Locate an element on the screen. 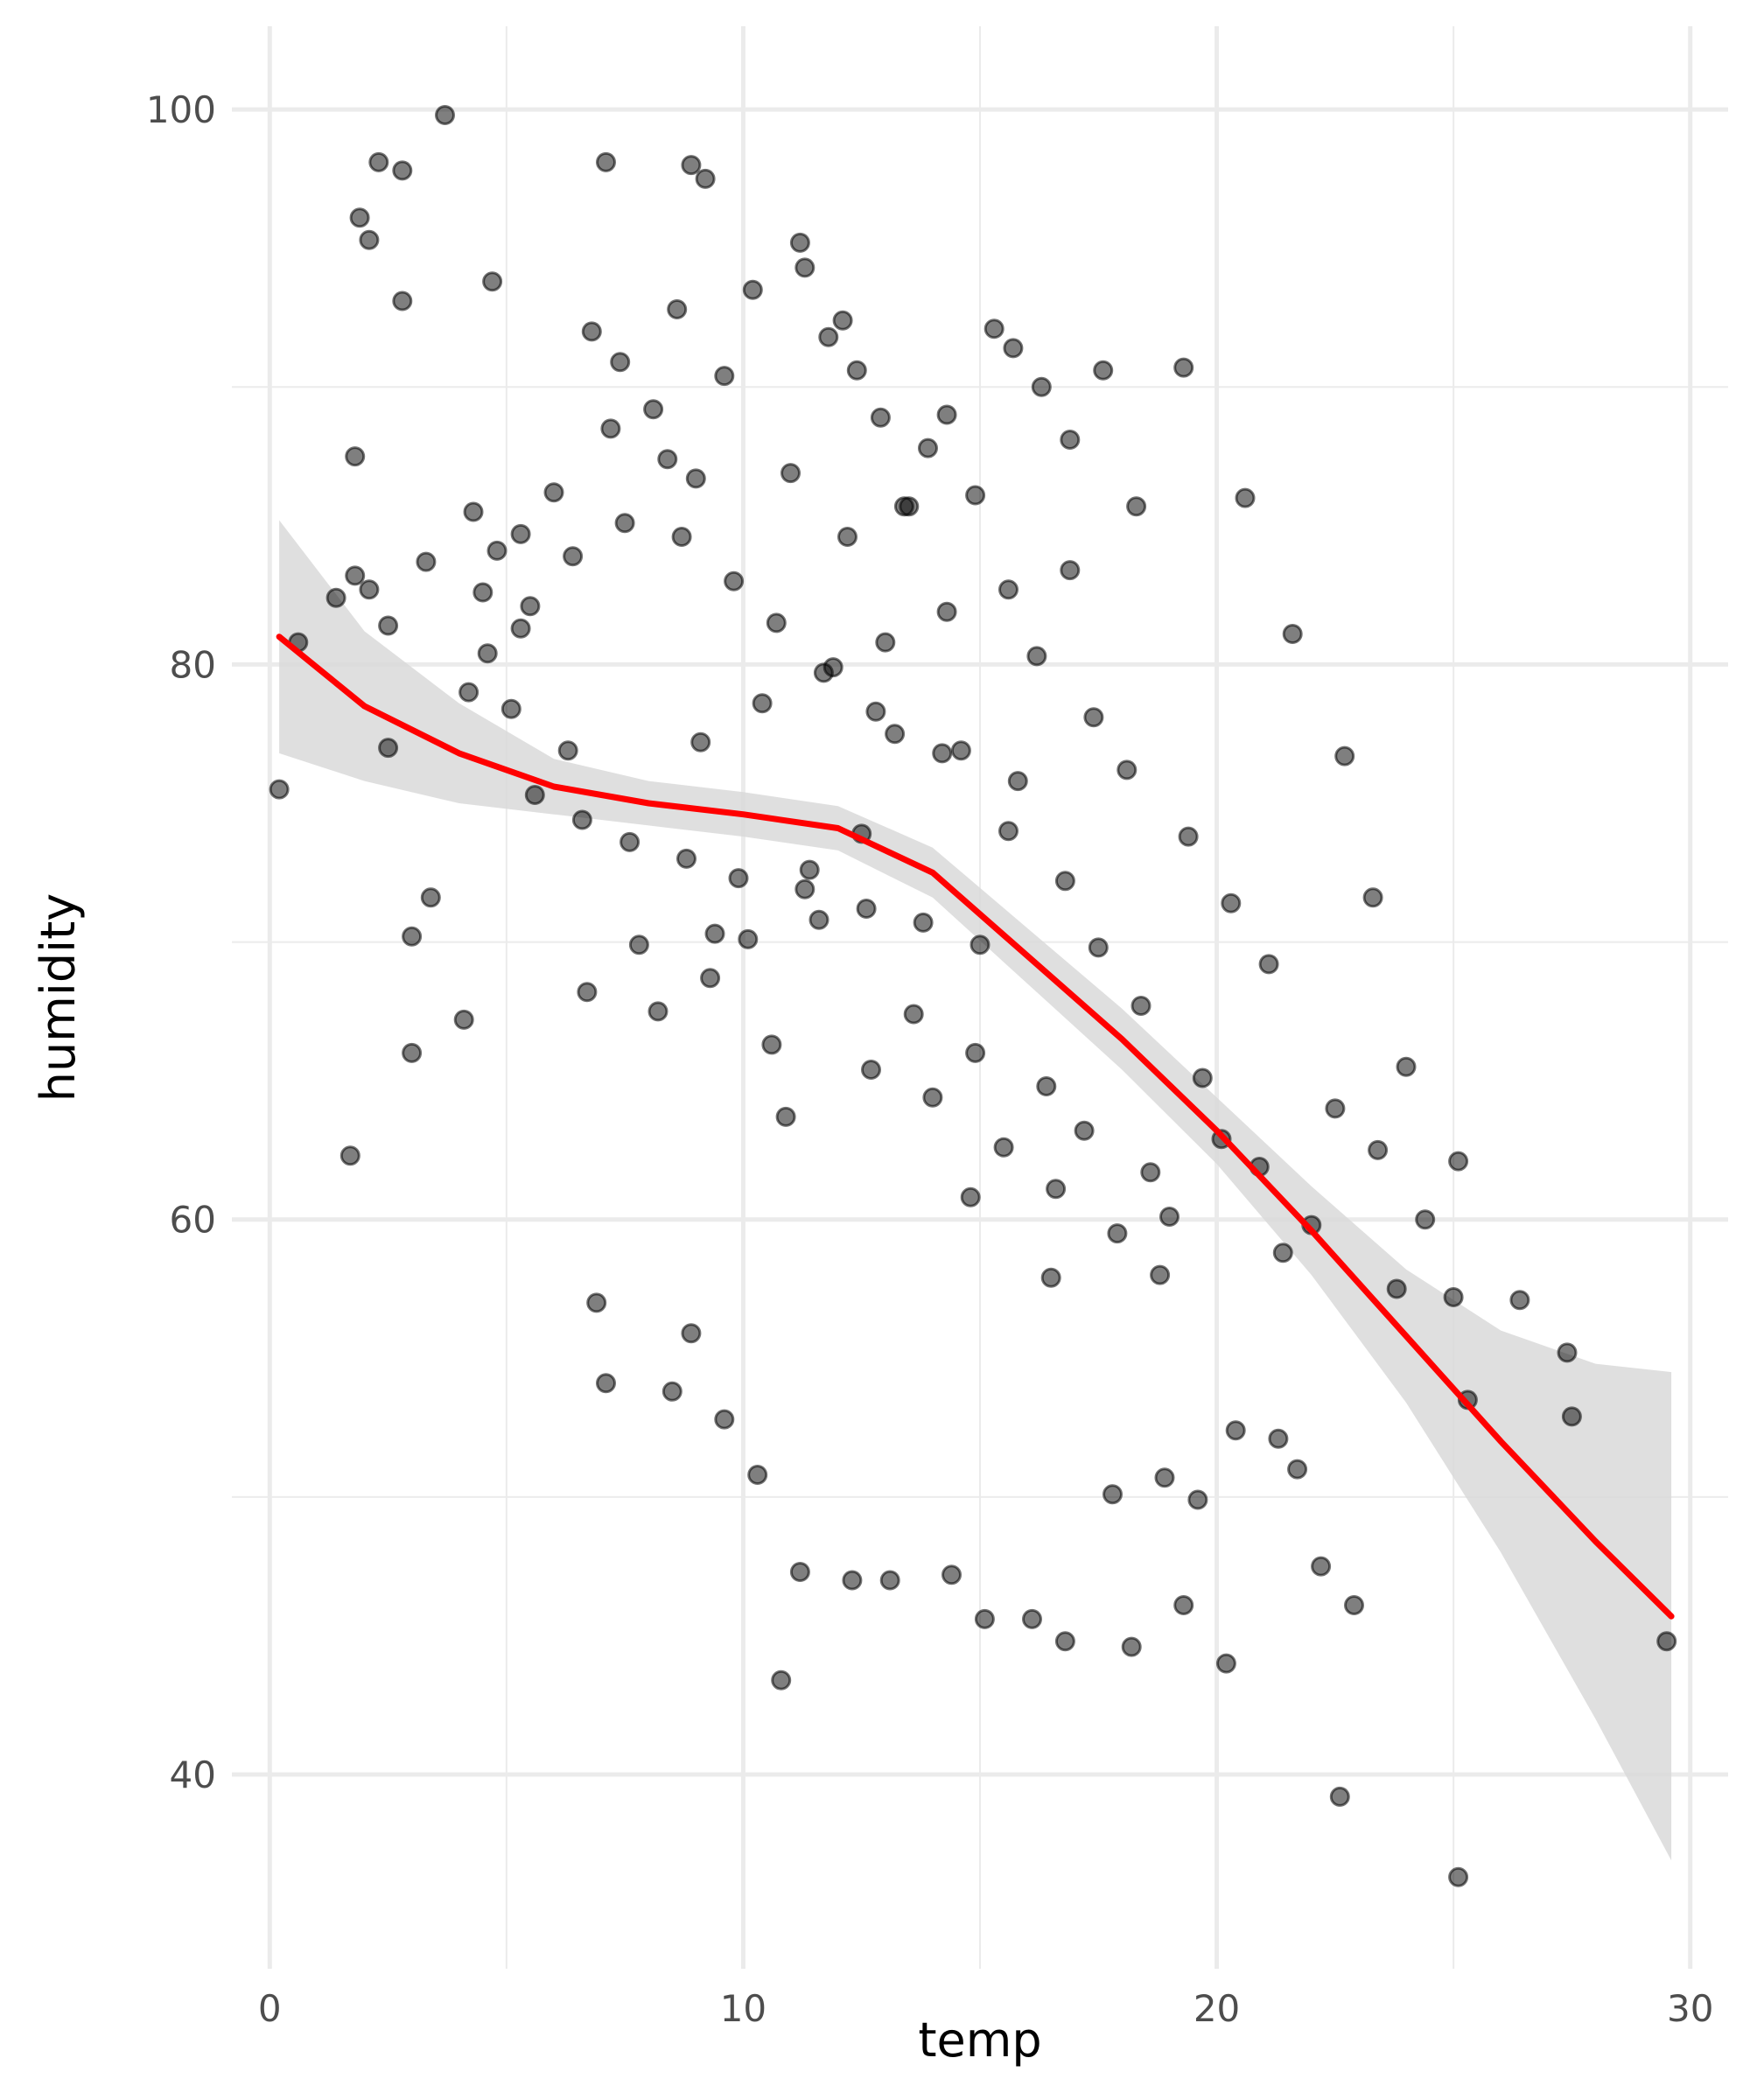  y-axis-title: humidity is located at coordinates (58, 997).